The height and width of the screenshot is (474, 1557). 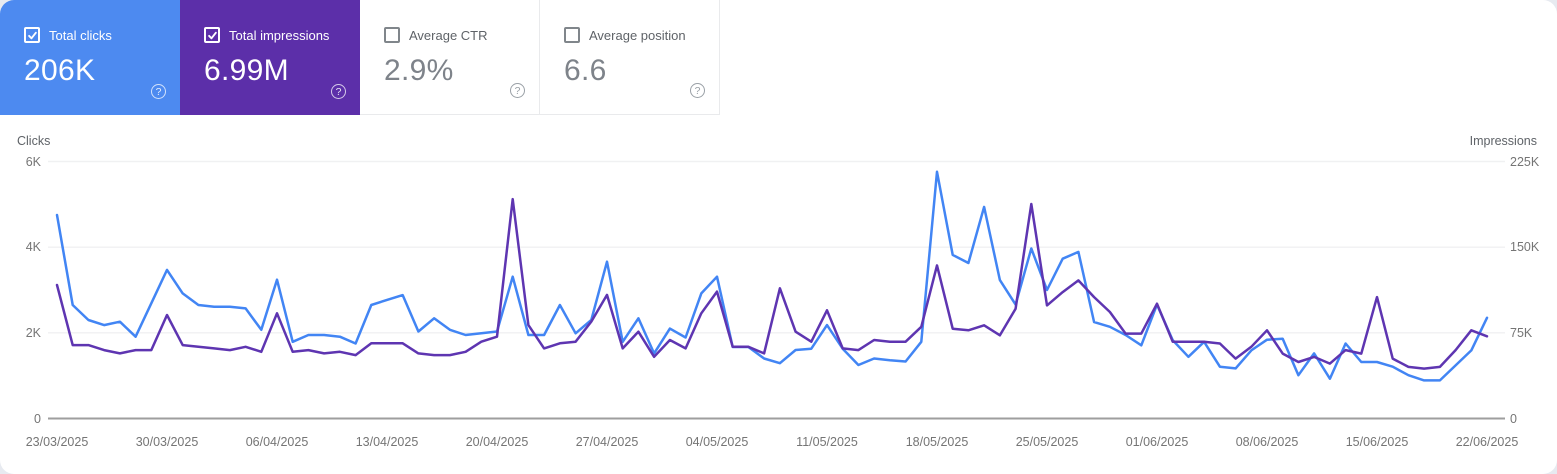 What do you see at coordinates (1513, 418) in the screenshot?
I see `right-axis-tick: 0` at bounding box center [1513, 418].